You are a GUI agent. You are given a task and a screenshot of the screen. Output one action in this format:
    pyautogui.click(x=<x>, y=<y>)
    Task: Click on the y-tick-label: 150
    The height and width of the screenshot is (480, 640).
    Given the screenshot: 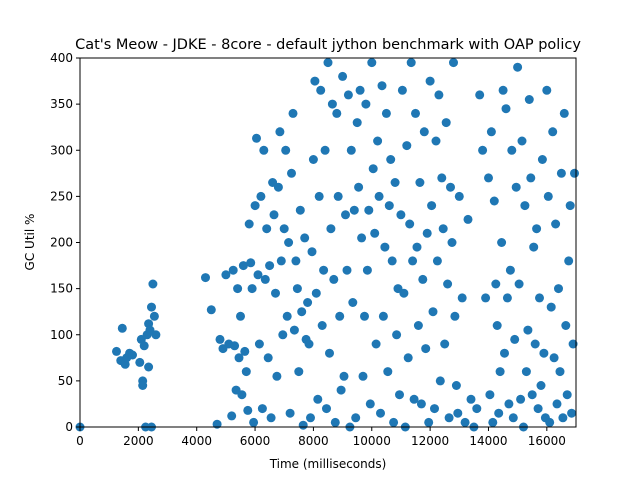 What is the action you would take?
    pyautogui.click(x=61, y=289)
    